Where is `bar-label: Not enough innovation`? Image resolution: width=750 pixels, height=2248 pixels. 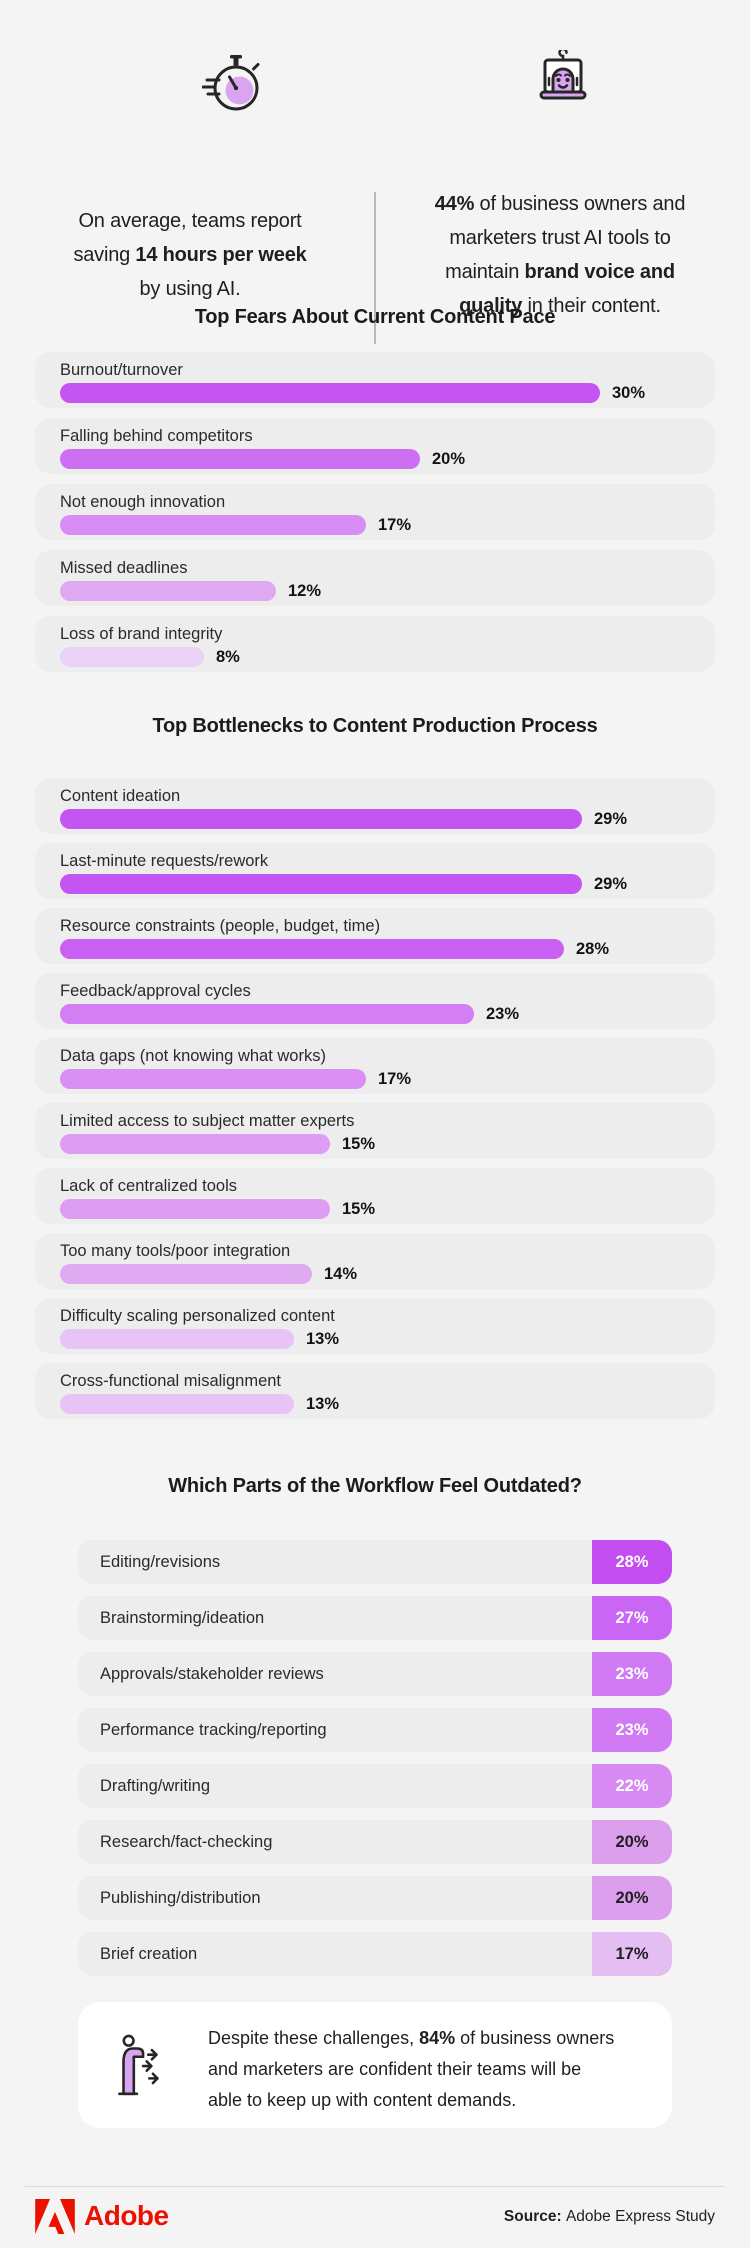
bar-label: Not enough innovation is located at coordinates (143, 502).